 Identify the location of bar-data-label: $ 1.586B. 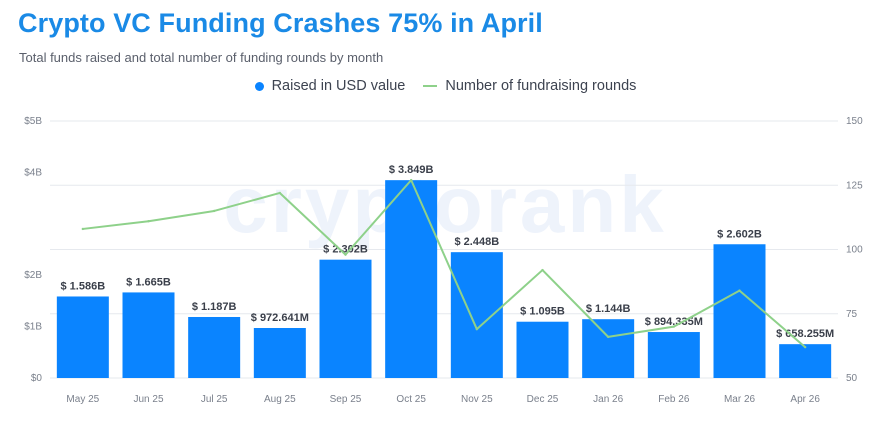
(83, 286).